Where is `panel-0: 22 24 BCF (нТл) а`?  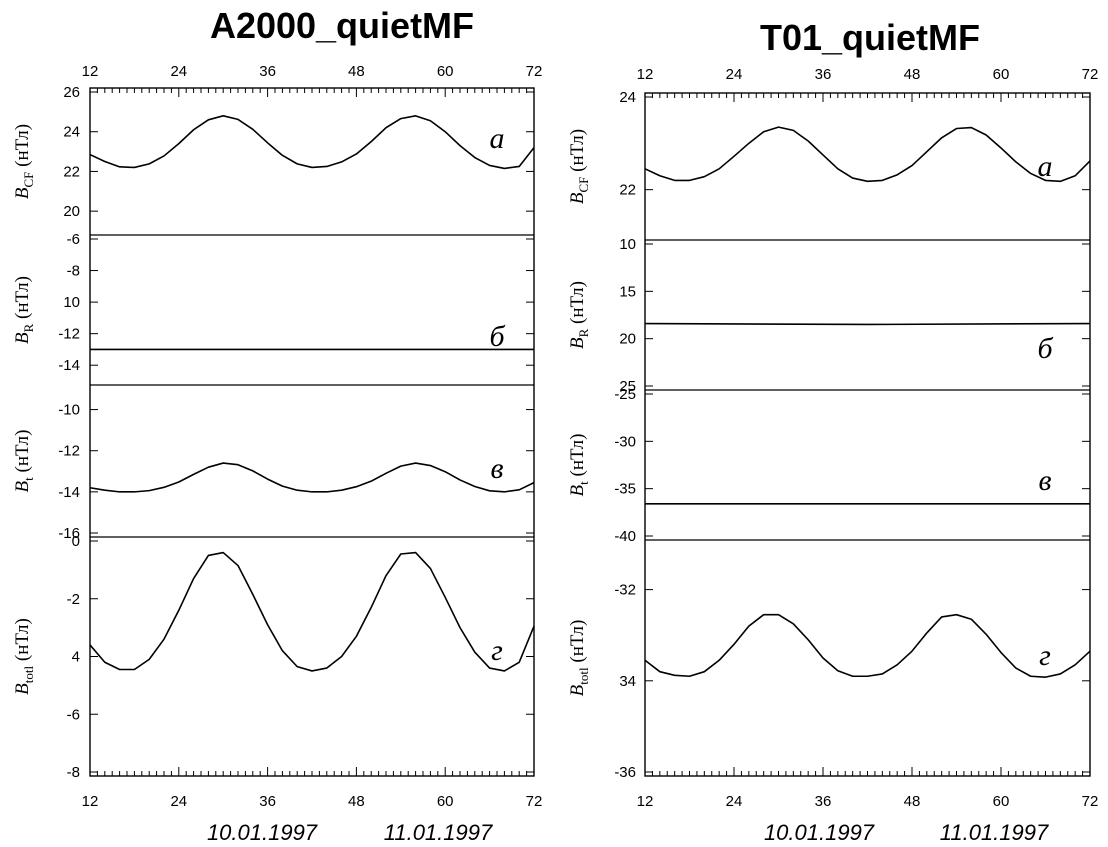
panel-0: 22 24 BCF (нТл) а is located at coordinates (829, 146).